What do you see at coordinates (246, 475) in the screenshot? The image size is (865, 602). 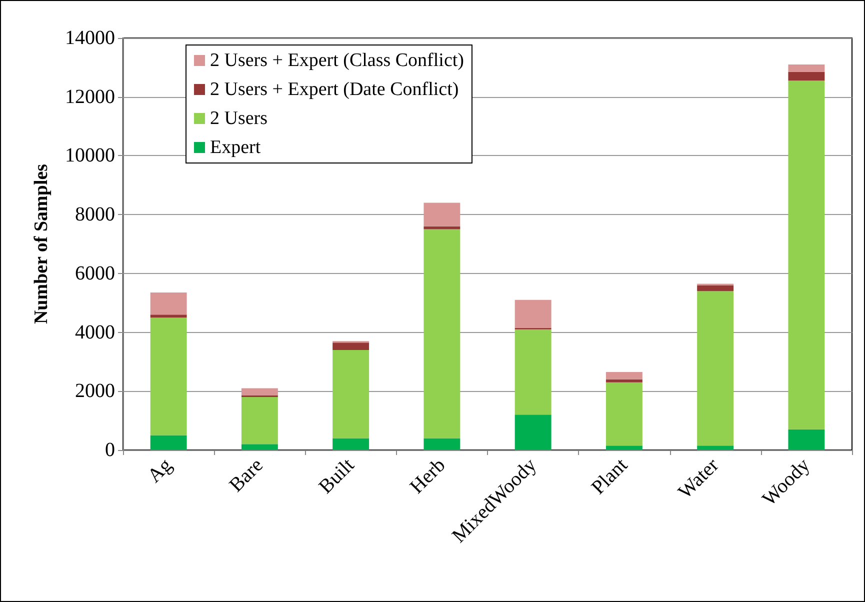 I see `x-tick-label: Bare` at bounding box center [246, 475].